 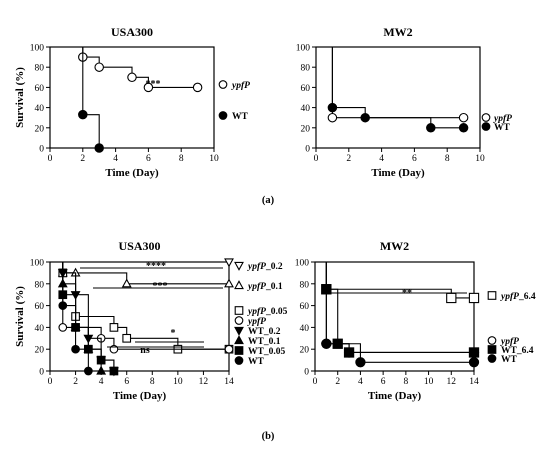 What do you see at coordinates (474, 382) in the screenshot?
I see `x-tick-label: 14` at bounding box center [474, 382].